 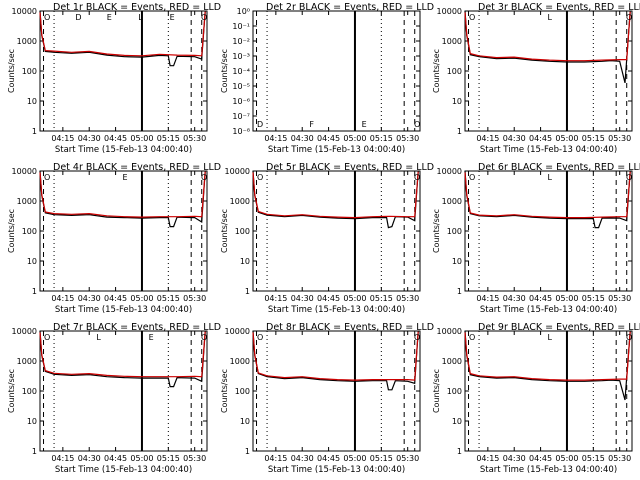 I want to click on y-tick-label: 10⁻¹, so click(x=241, y=26).